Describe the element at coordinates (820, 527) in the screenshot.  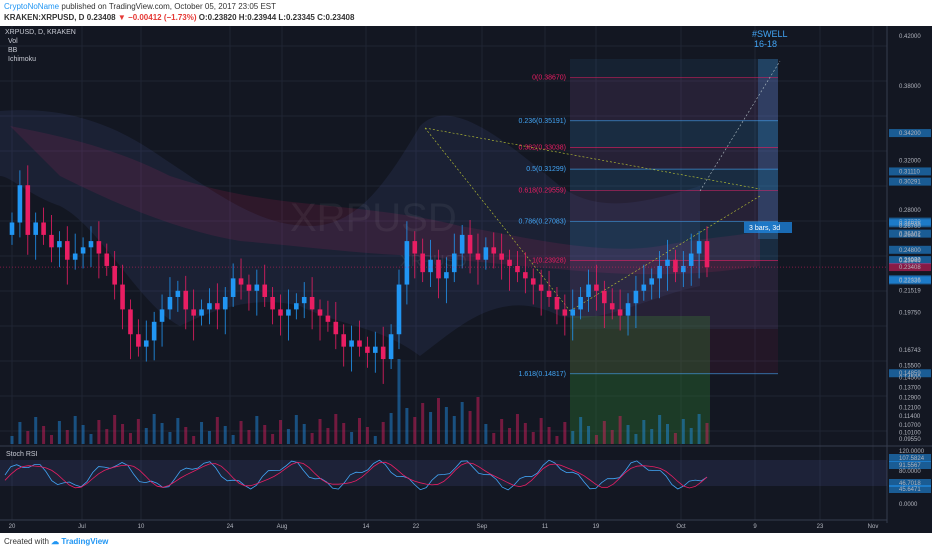
I see `time-tick: 23` at that location.